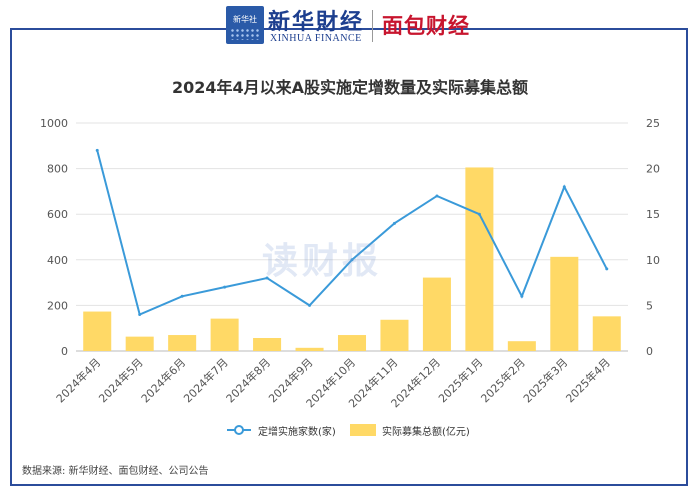 The width and height of the screenshot is (700, 495). Describe the element at coordinates (54, 123) in the screenshot. I see `y-left-tick-label: 1000` at that location.